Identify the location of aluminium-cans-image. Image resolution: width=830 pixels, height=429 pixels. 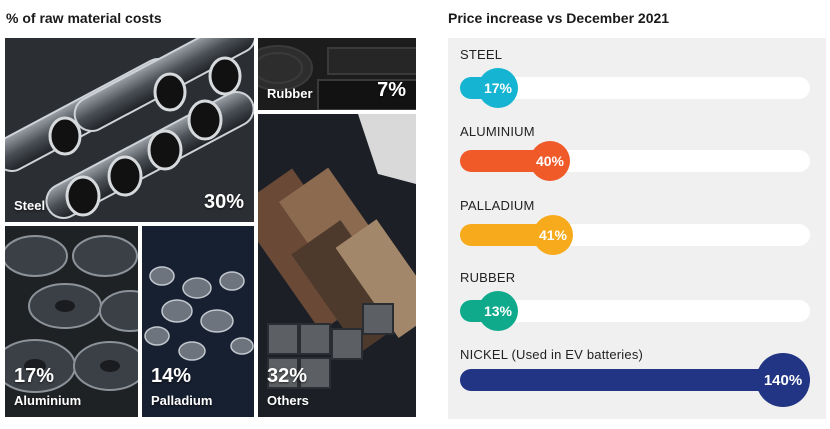
(71, 321).